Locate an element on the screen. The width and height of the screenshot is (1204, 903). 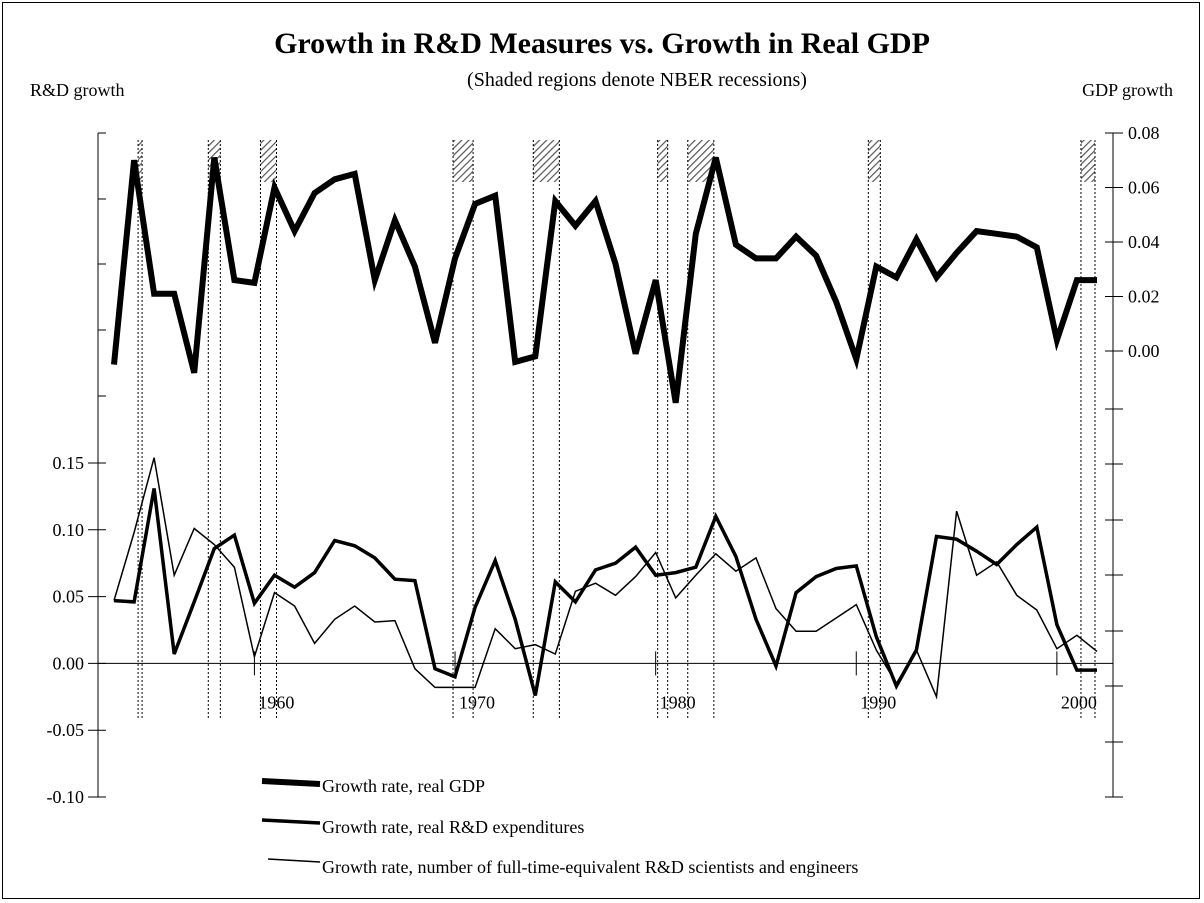
right-tick-label: 0.06 is located at coordinates (1144, 188).